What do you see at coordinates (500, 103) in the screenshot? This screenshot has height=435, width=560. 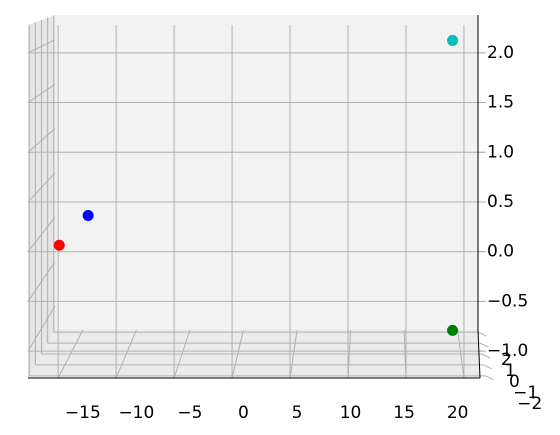 I see `z-tick-label: 1.5` at bounding box center [500, 103].